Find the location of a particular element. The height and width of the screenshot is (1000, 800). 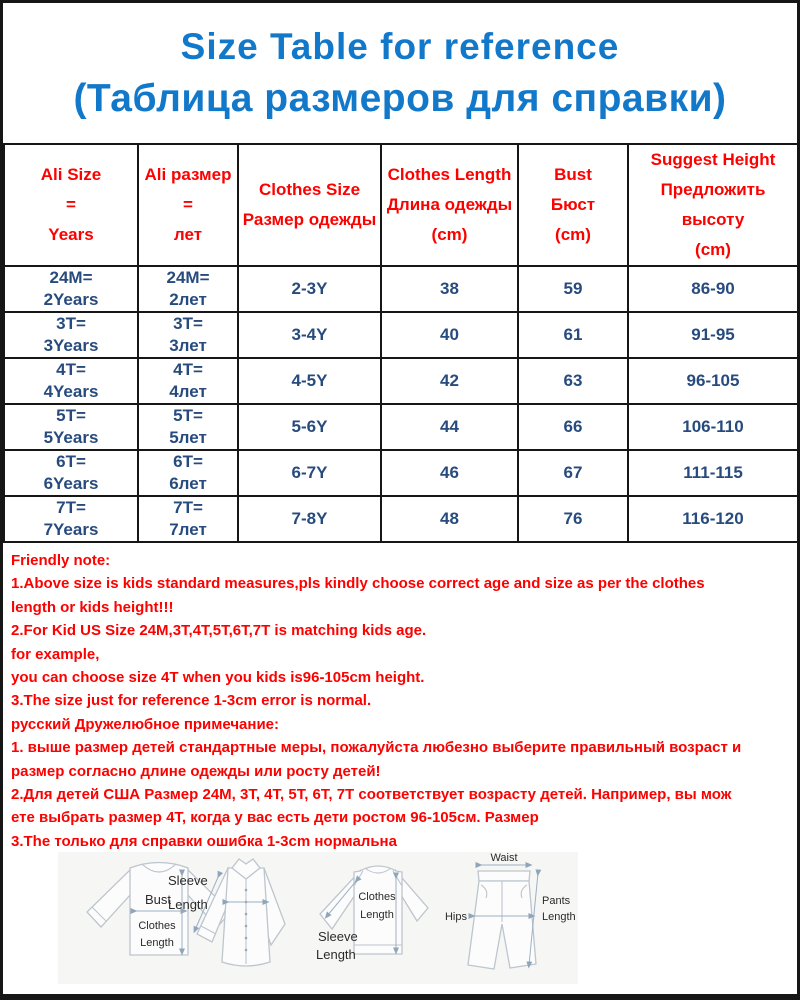

suggest-height-cell: 116-120 is located at coordinates (712, 519).